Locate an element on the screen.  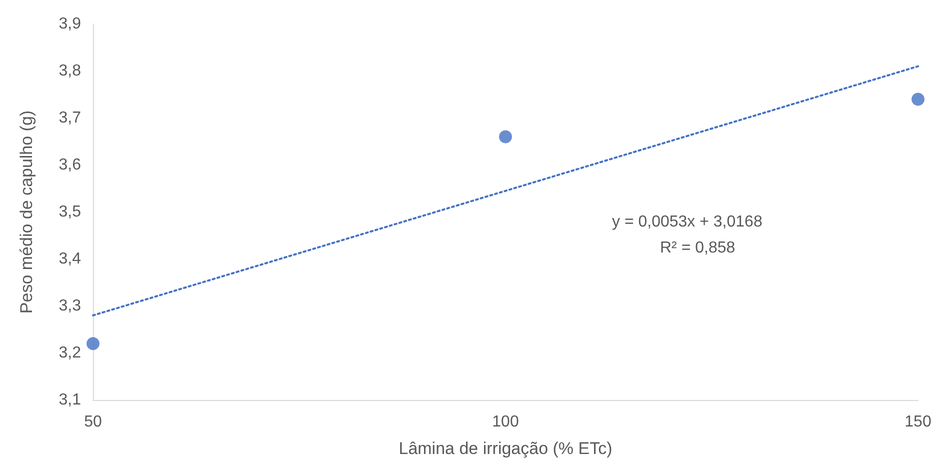
y-tick-label: 3,3 is located at coordinates (70, 306).